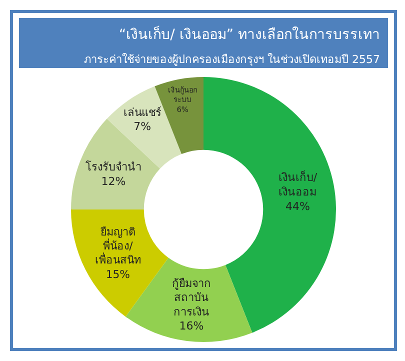 Image resolution: width=405 pixels, height=361 pixels. Describe the element at coordinates (142, 112) in the screenshot. I see `slice-label: เล่นแชร์` at that location.